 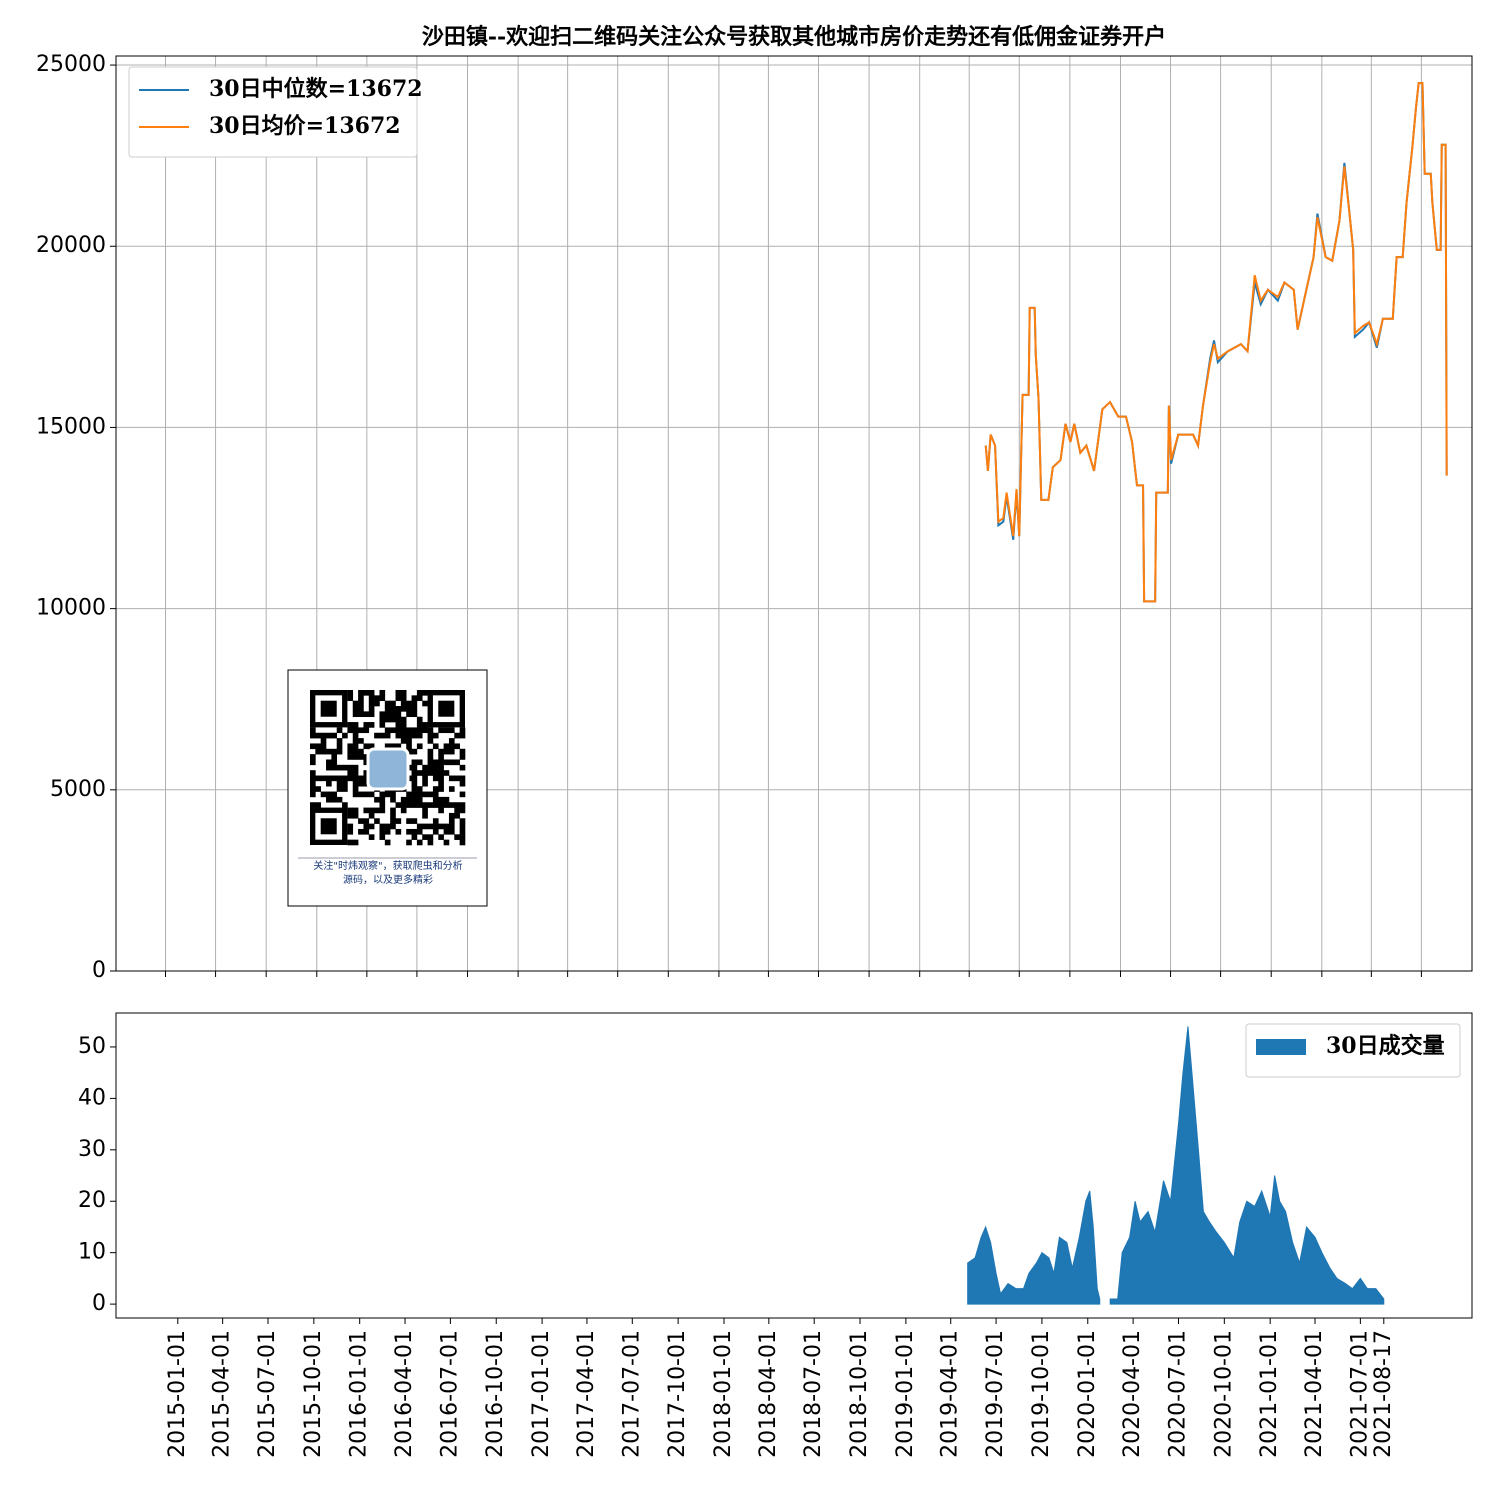 I want to click on chart-title: 沙田镇--欢迎扫二维码关注公众号获取其他城市房价走势还有低佣金证券开户, so click(x=794, y=37).